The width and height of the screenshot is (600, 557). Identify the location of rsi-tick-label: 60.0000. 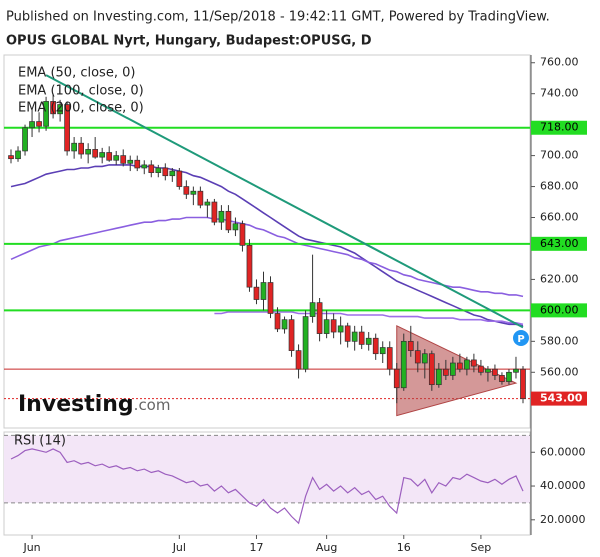
(563, 451).